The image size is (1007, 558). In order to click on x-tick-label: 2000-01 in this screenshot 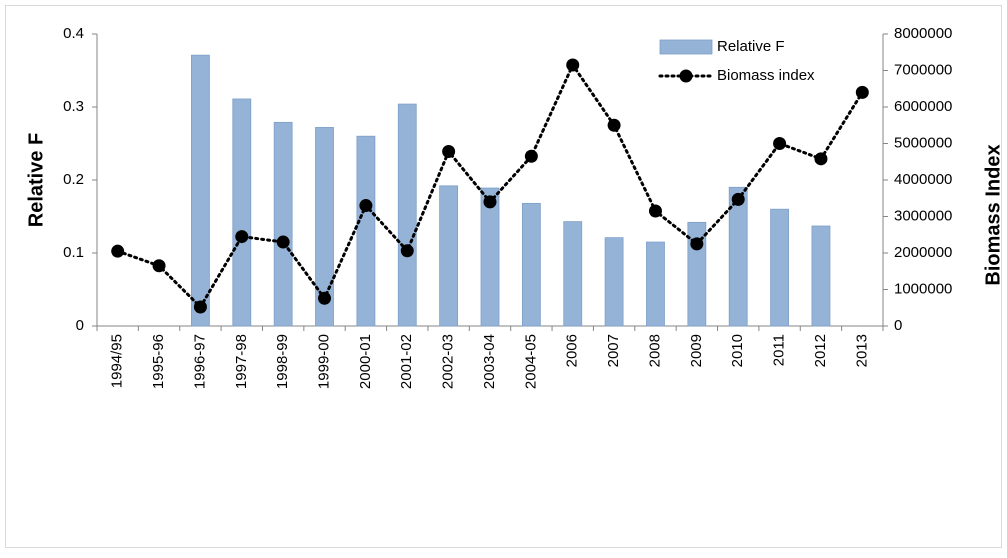, I will do `click(365, 361)`.